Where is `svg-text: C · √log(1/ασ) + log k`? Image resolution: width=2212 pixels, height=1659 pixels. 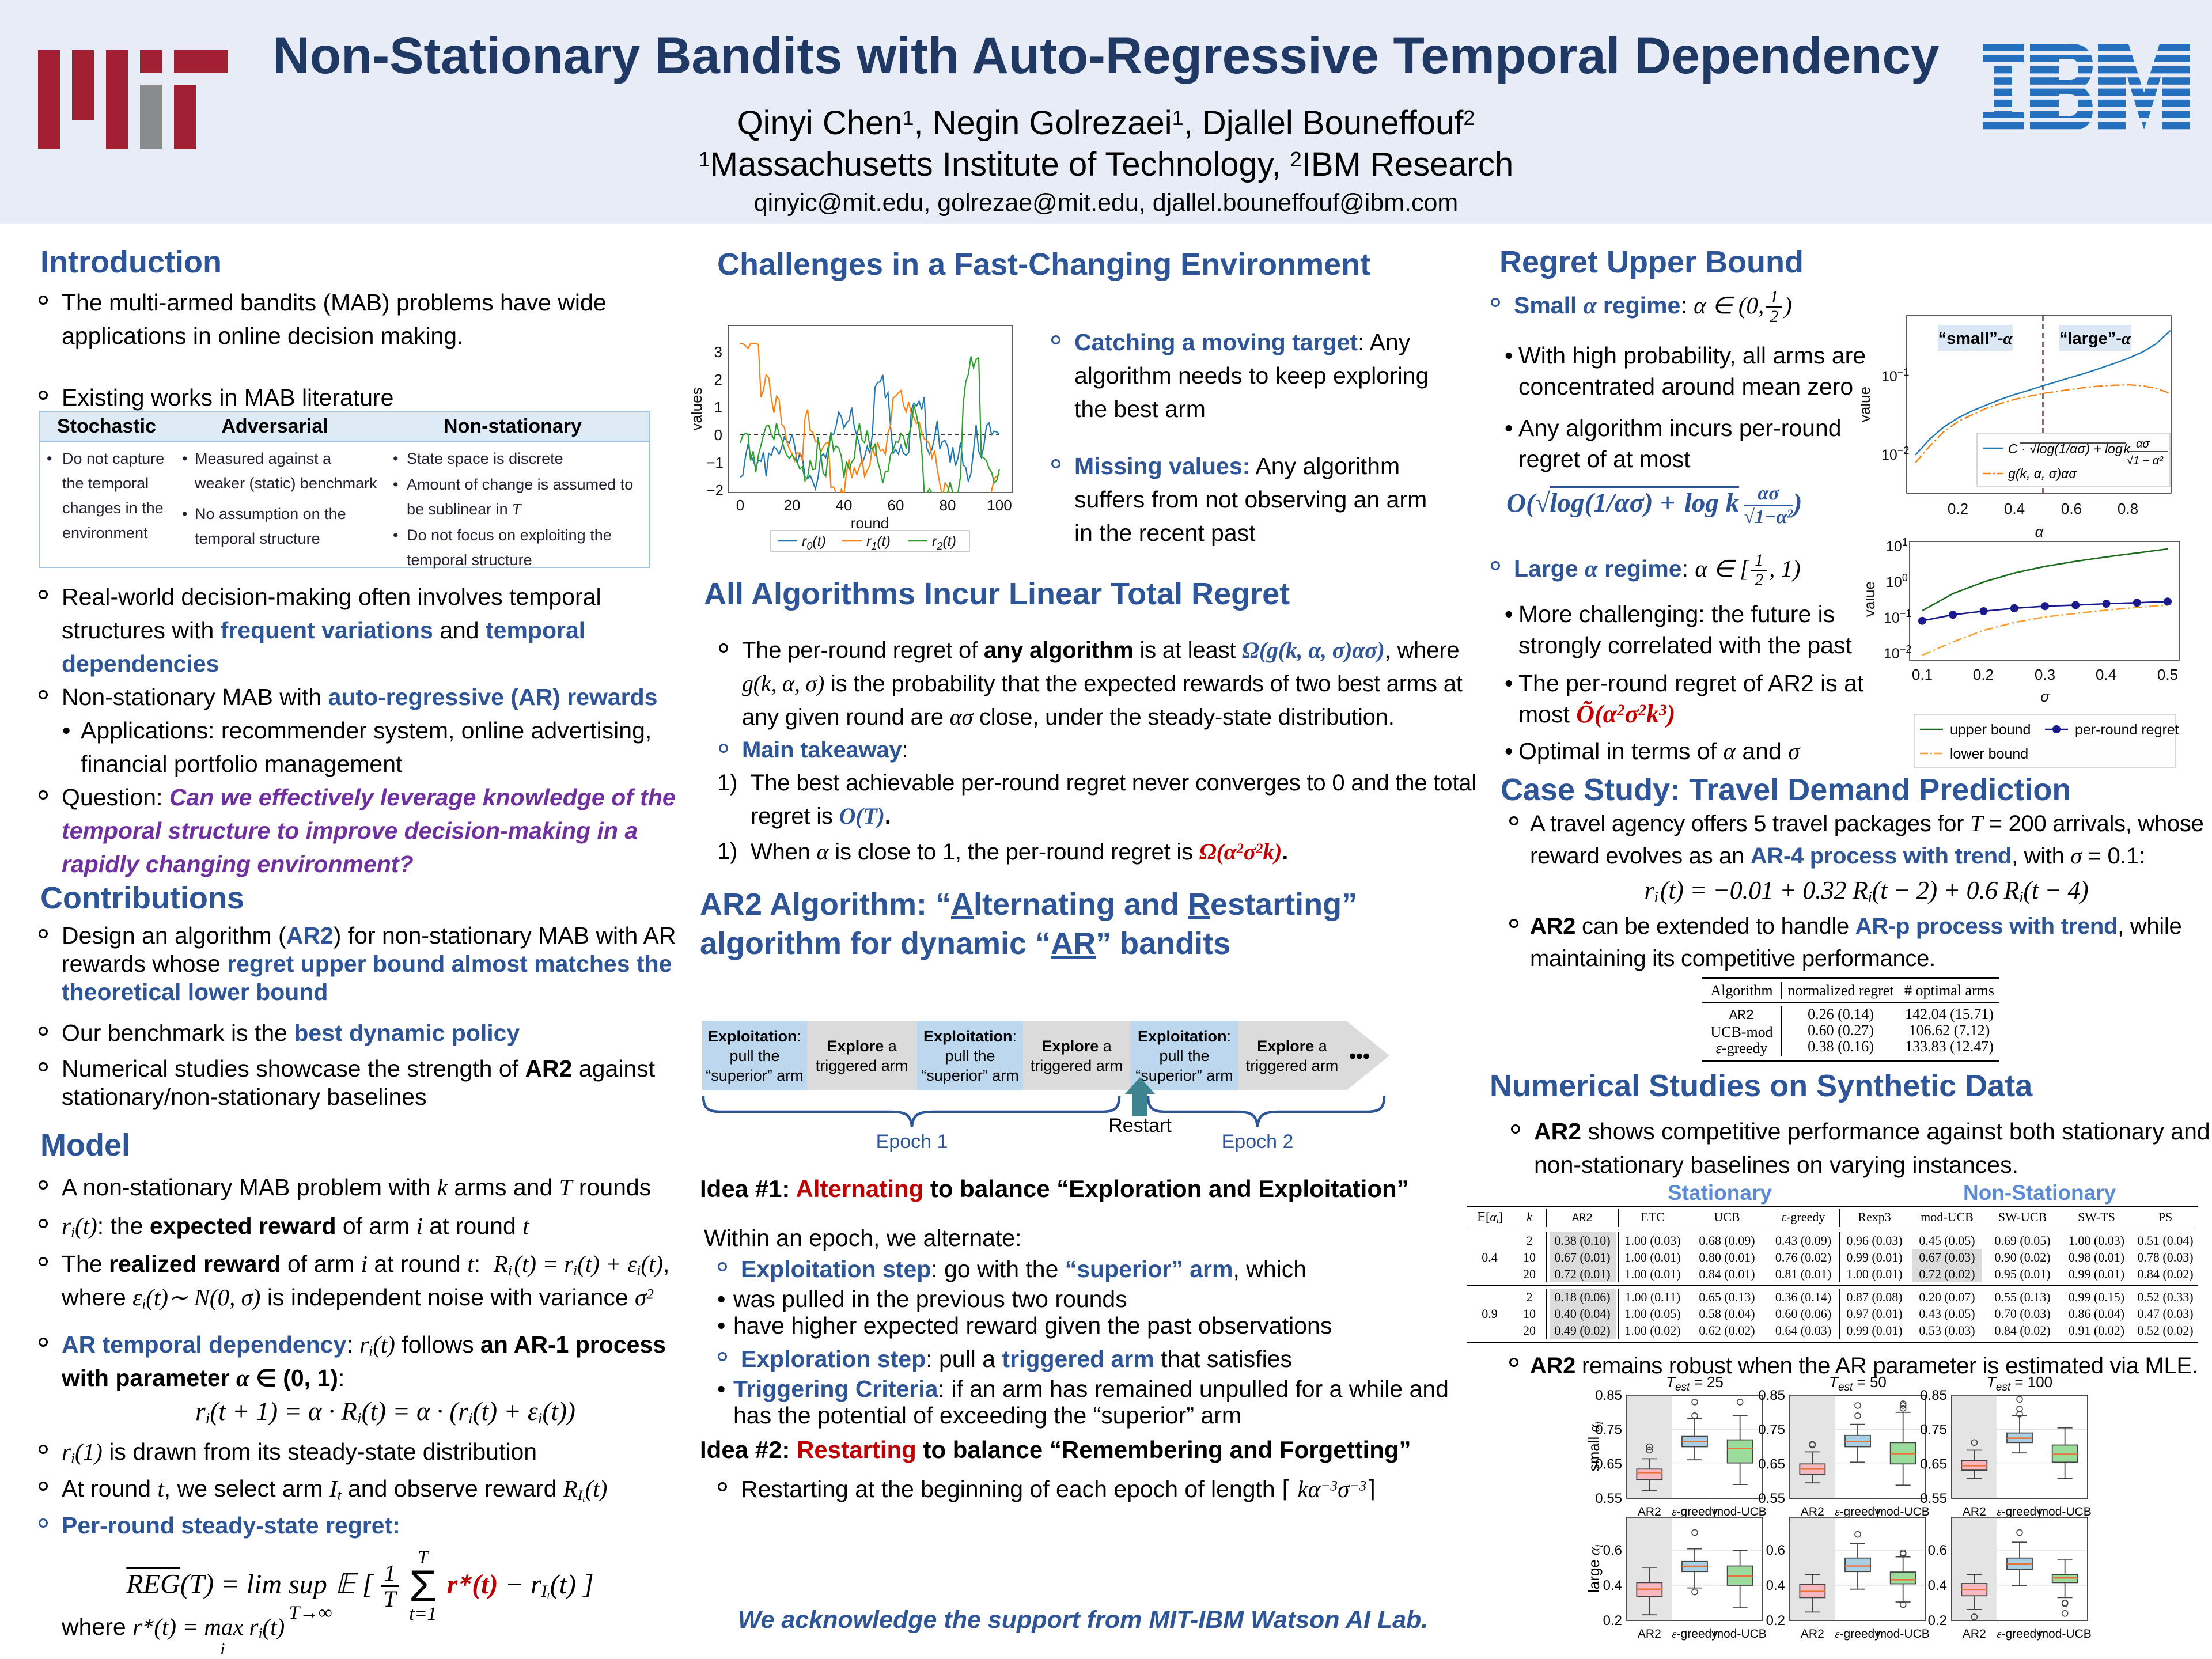
svg-text: C · √log(1/ασ) + log k is located at coordinates (2069, 448).